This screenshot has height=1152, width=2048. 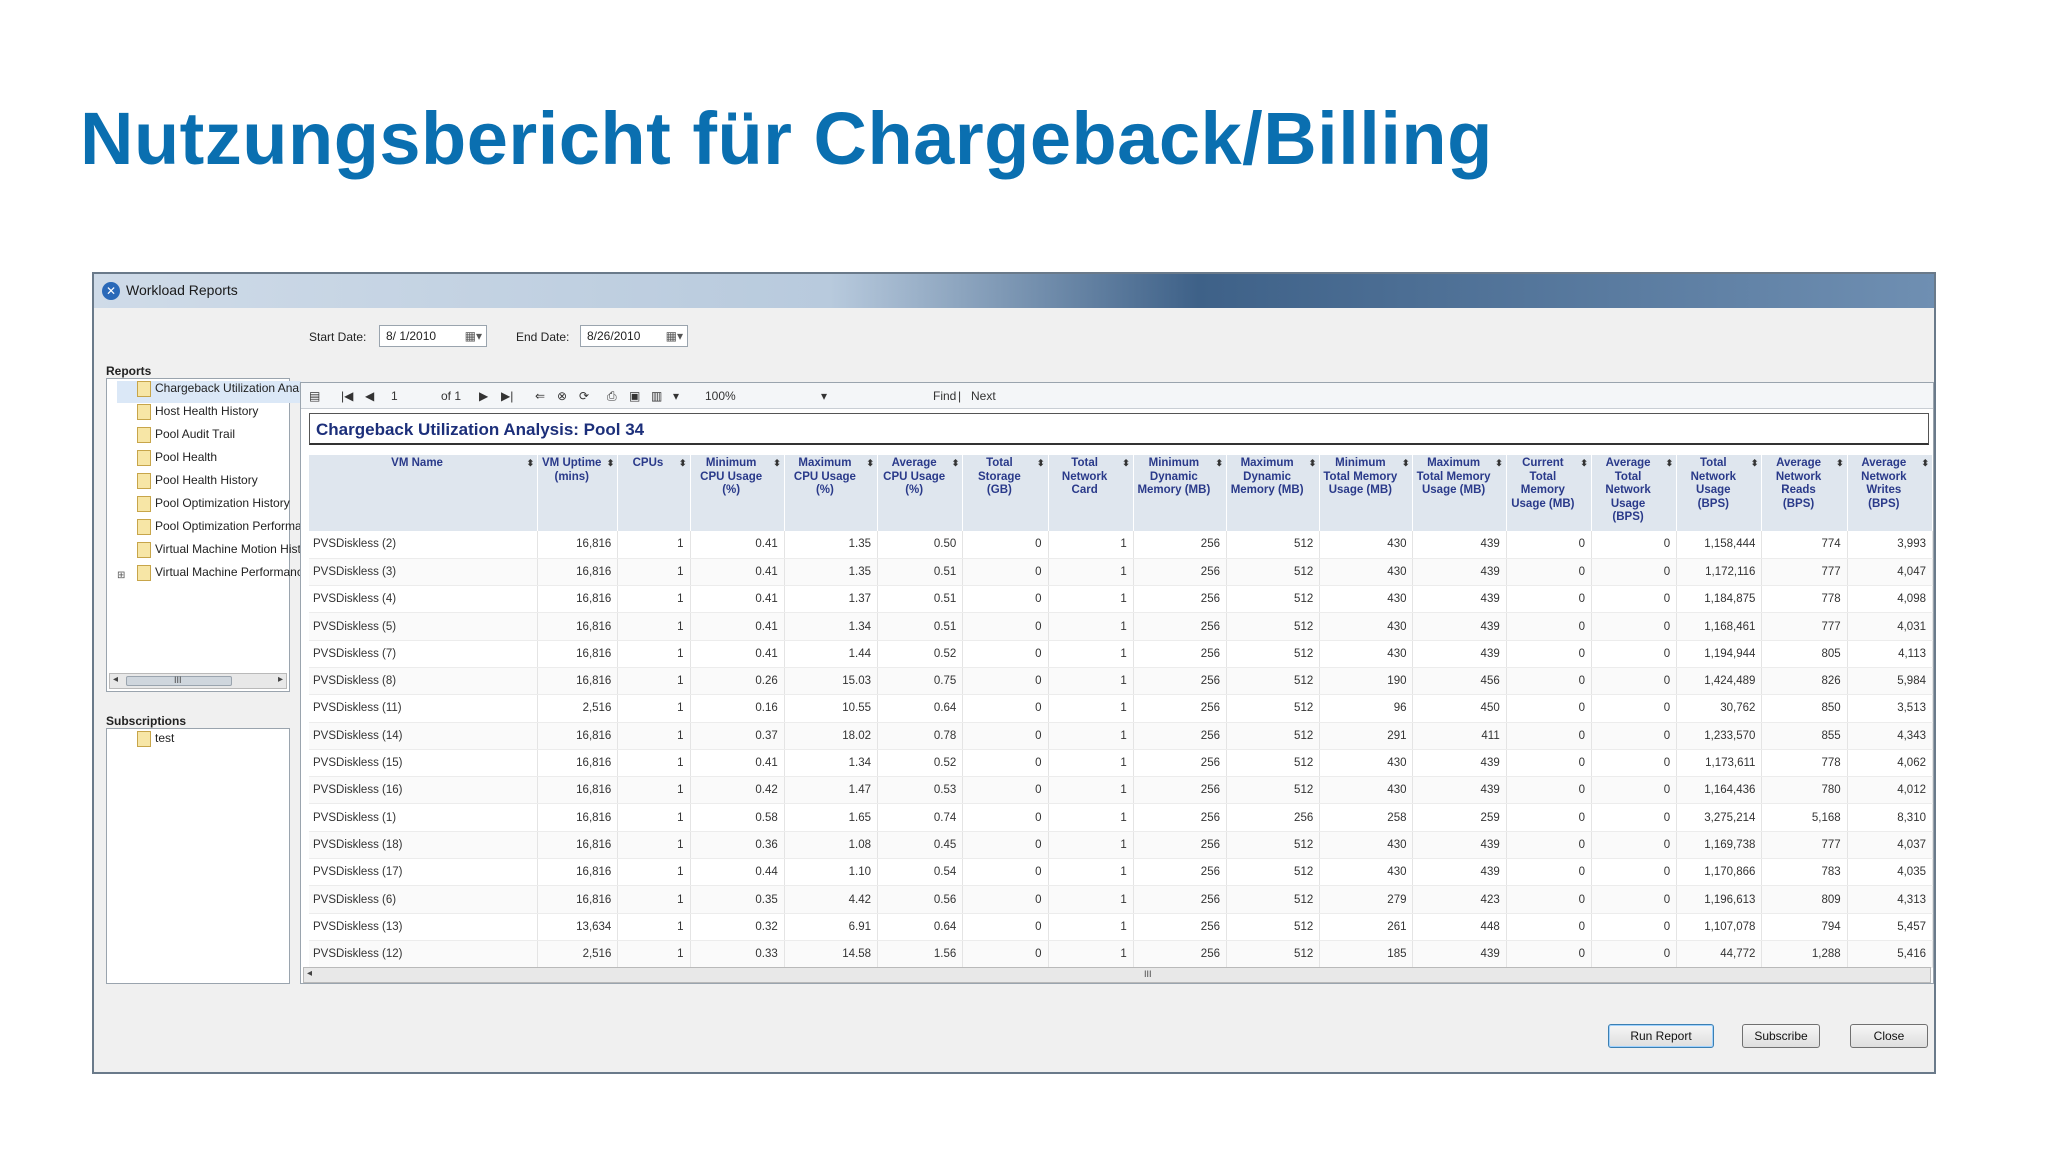 I want to click on page-number: 1, so click(x=394, y=396).